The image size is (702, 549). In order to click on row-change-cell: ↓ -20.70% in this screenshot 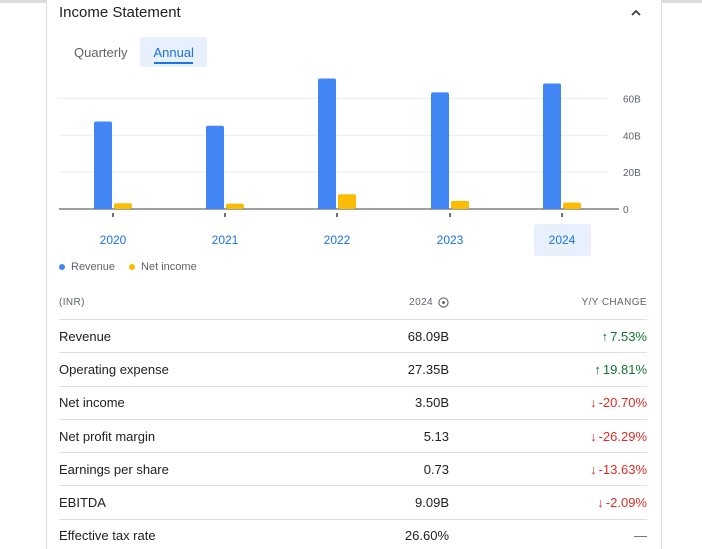, I will do `click(548, 402)`.